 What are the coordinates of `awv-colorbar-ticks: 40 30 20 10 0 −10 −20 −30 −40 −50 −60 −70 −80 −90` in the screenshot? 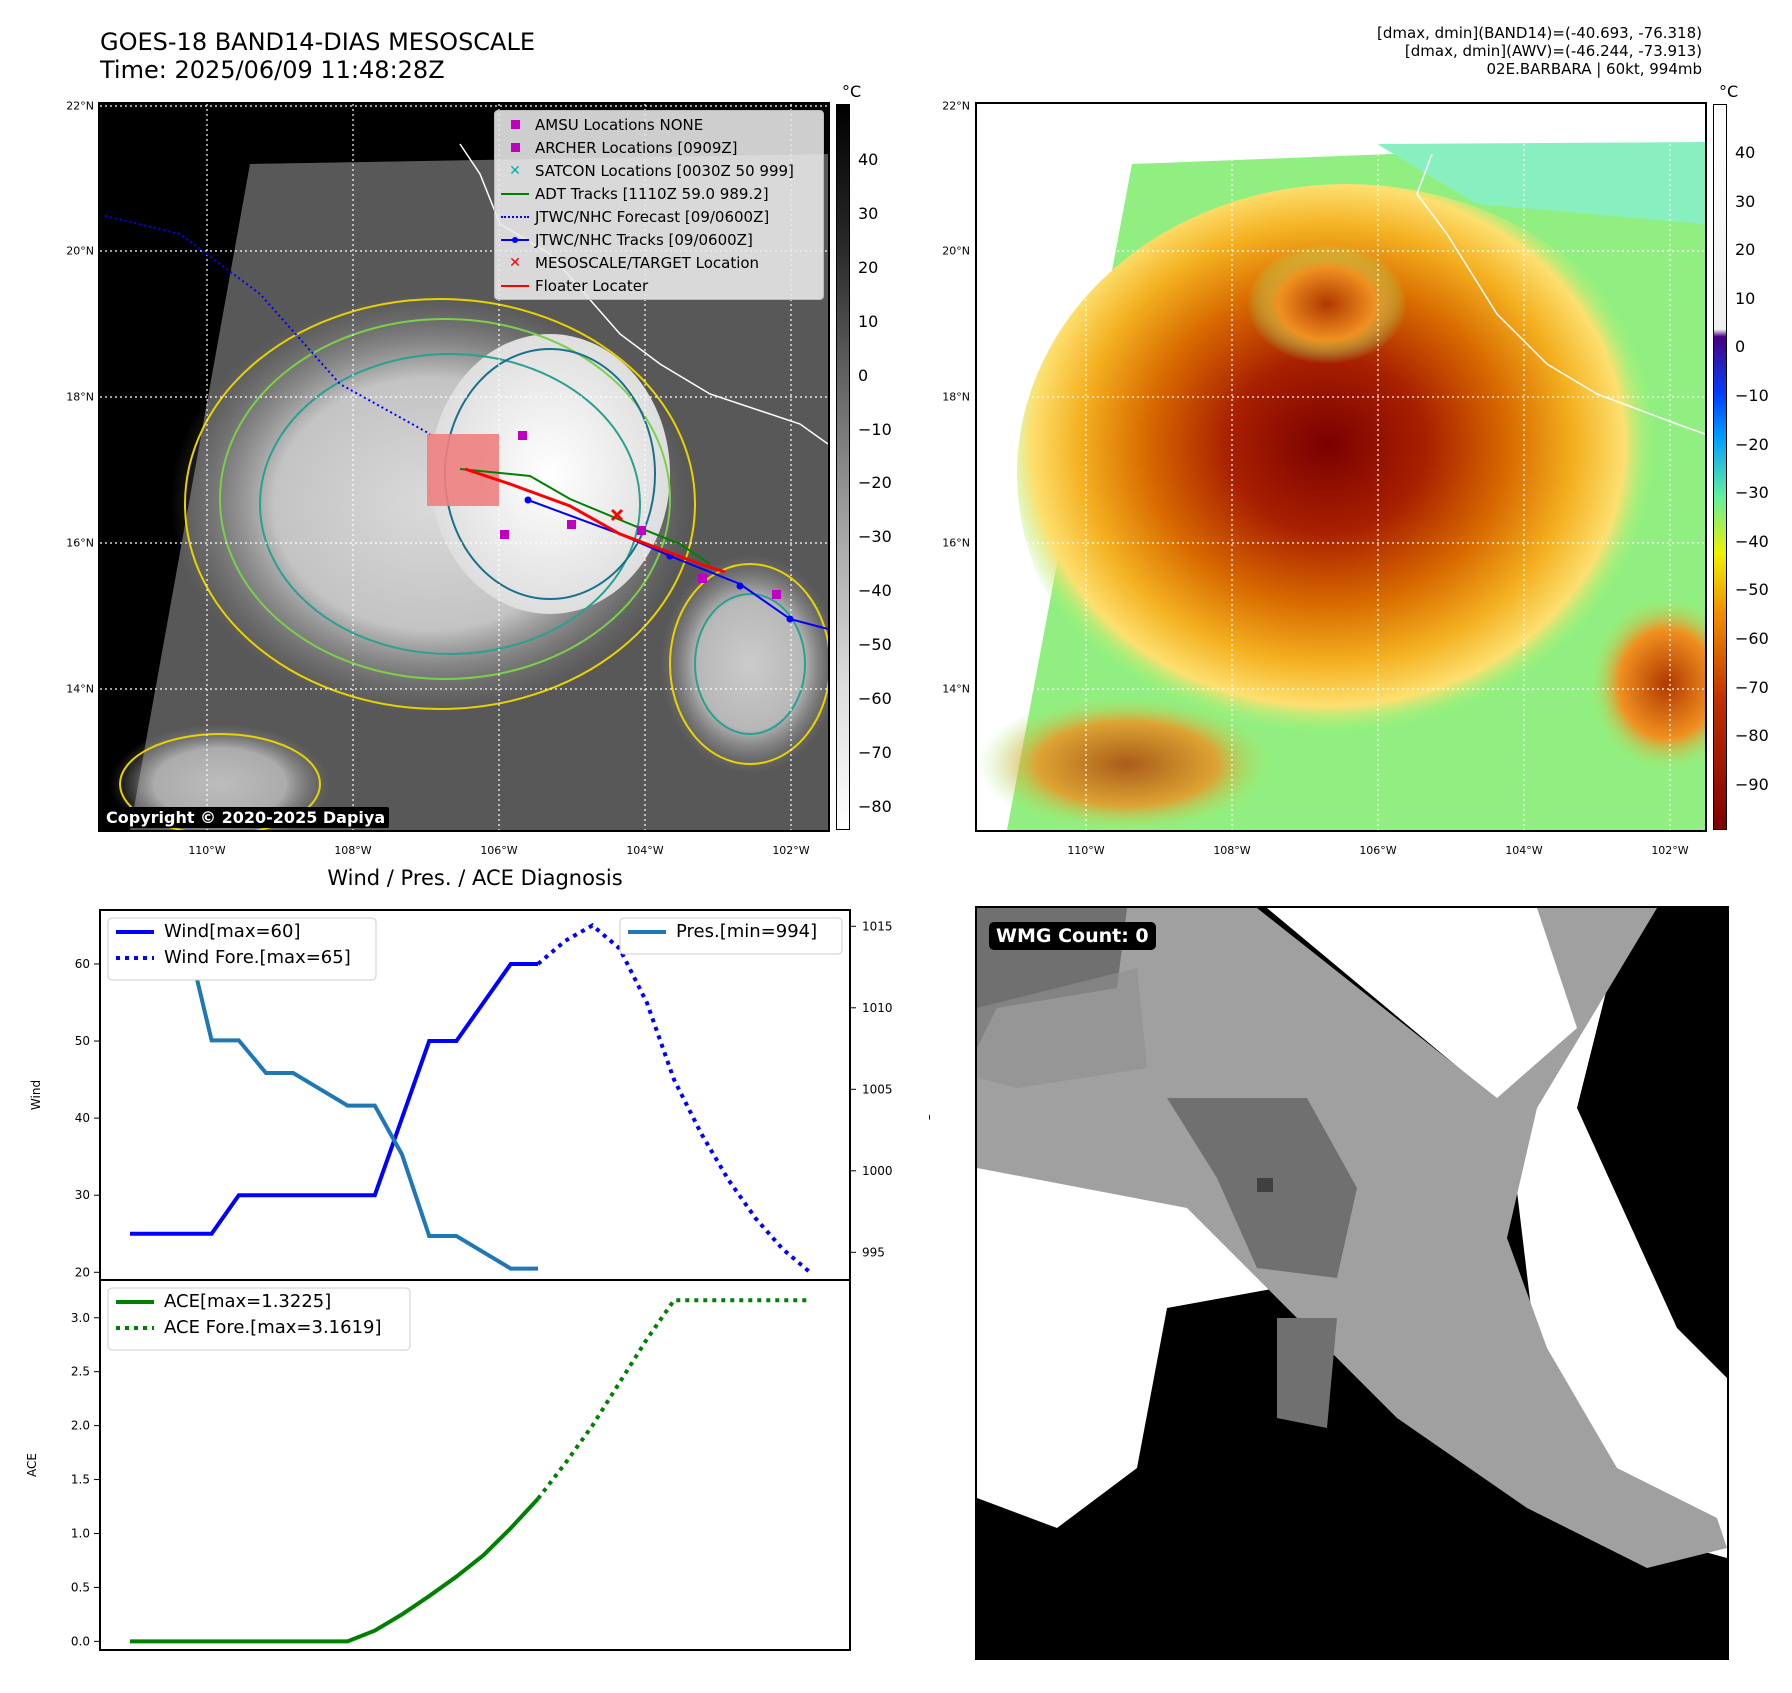 It's located at (1755, 467).